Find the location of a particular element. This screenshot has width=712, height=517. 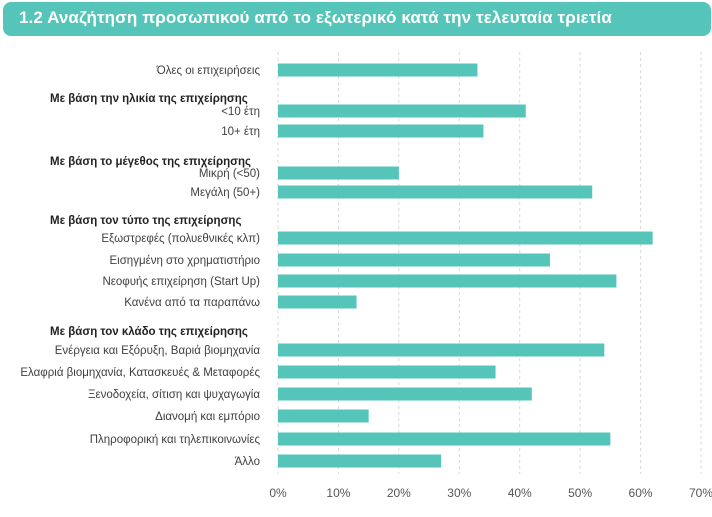

x-tick-label: 40% is located at coordinates (520, 493).